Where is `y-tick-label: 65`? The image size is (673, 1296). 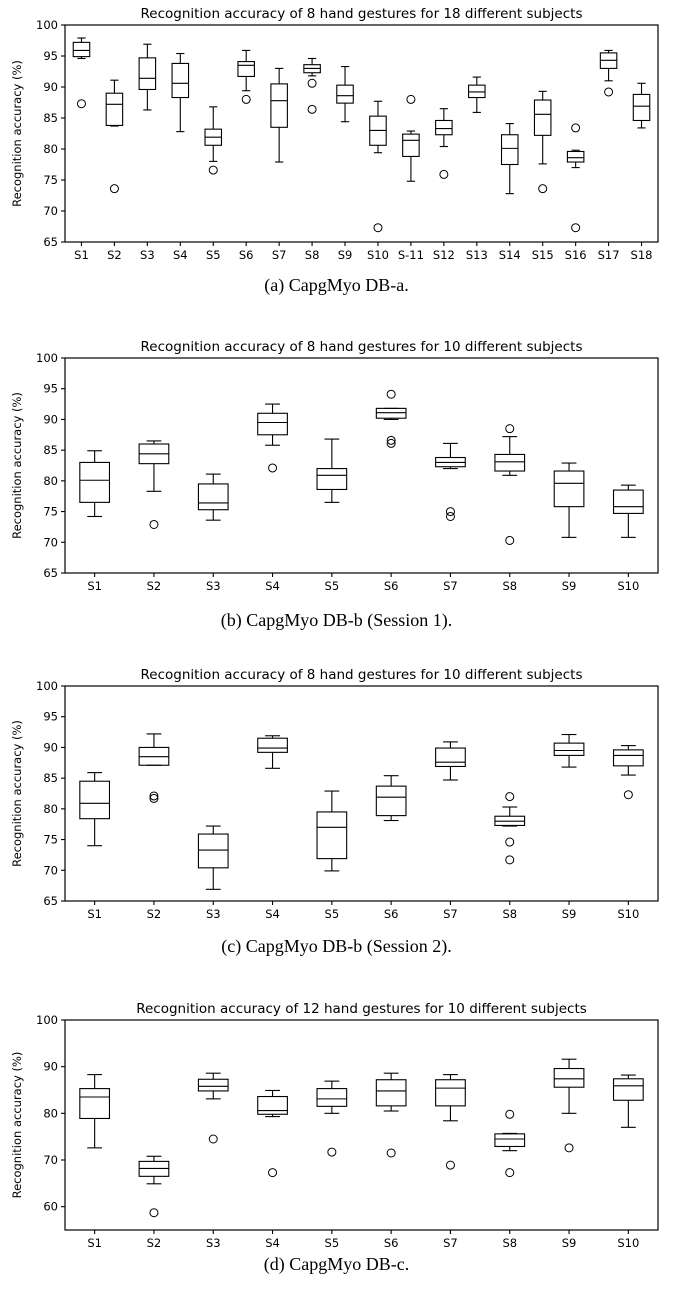 y-tick-label: 65 is located at coordinates (50, 573).